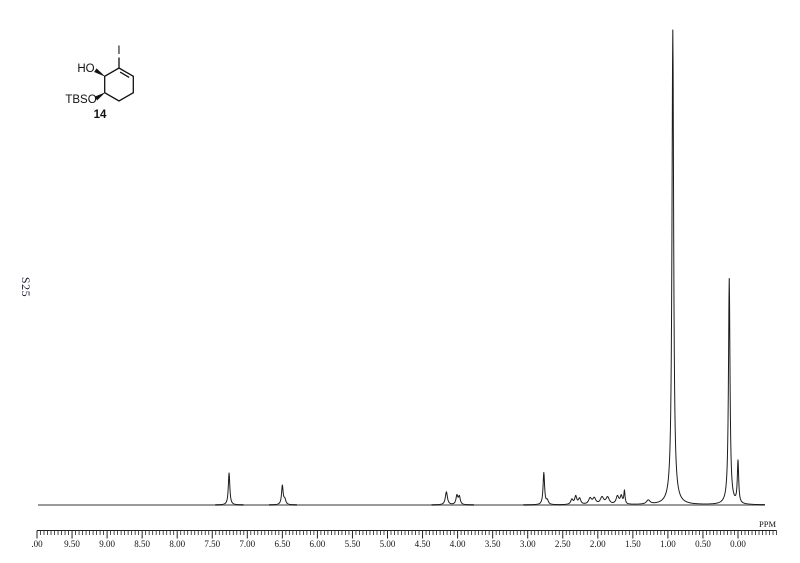 This screenshot has height=563, width=800. Describe the element at coordinates (767, 524) in the screenshot. I see `ppm-axis-unit: PPM` at that location.